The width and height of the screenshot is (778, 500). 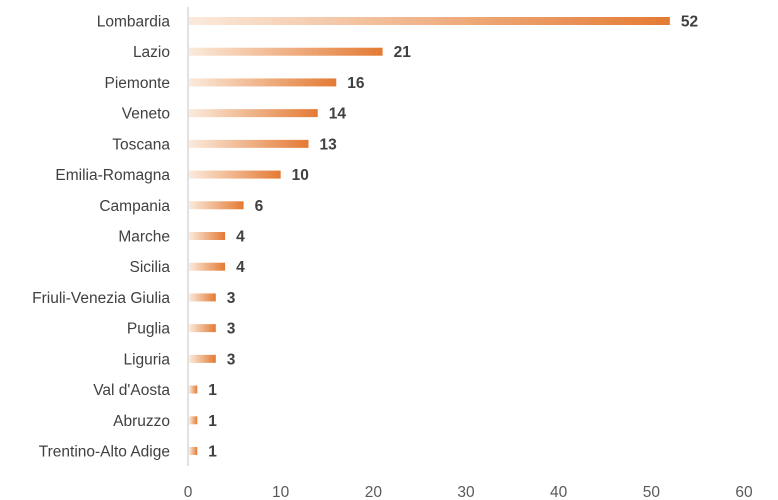 What do you see at coordinates (429, 21) in the screenshot?
I see `bar-lombardia` at bounding box center [429, 21].